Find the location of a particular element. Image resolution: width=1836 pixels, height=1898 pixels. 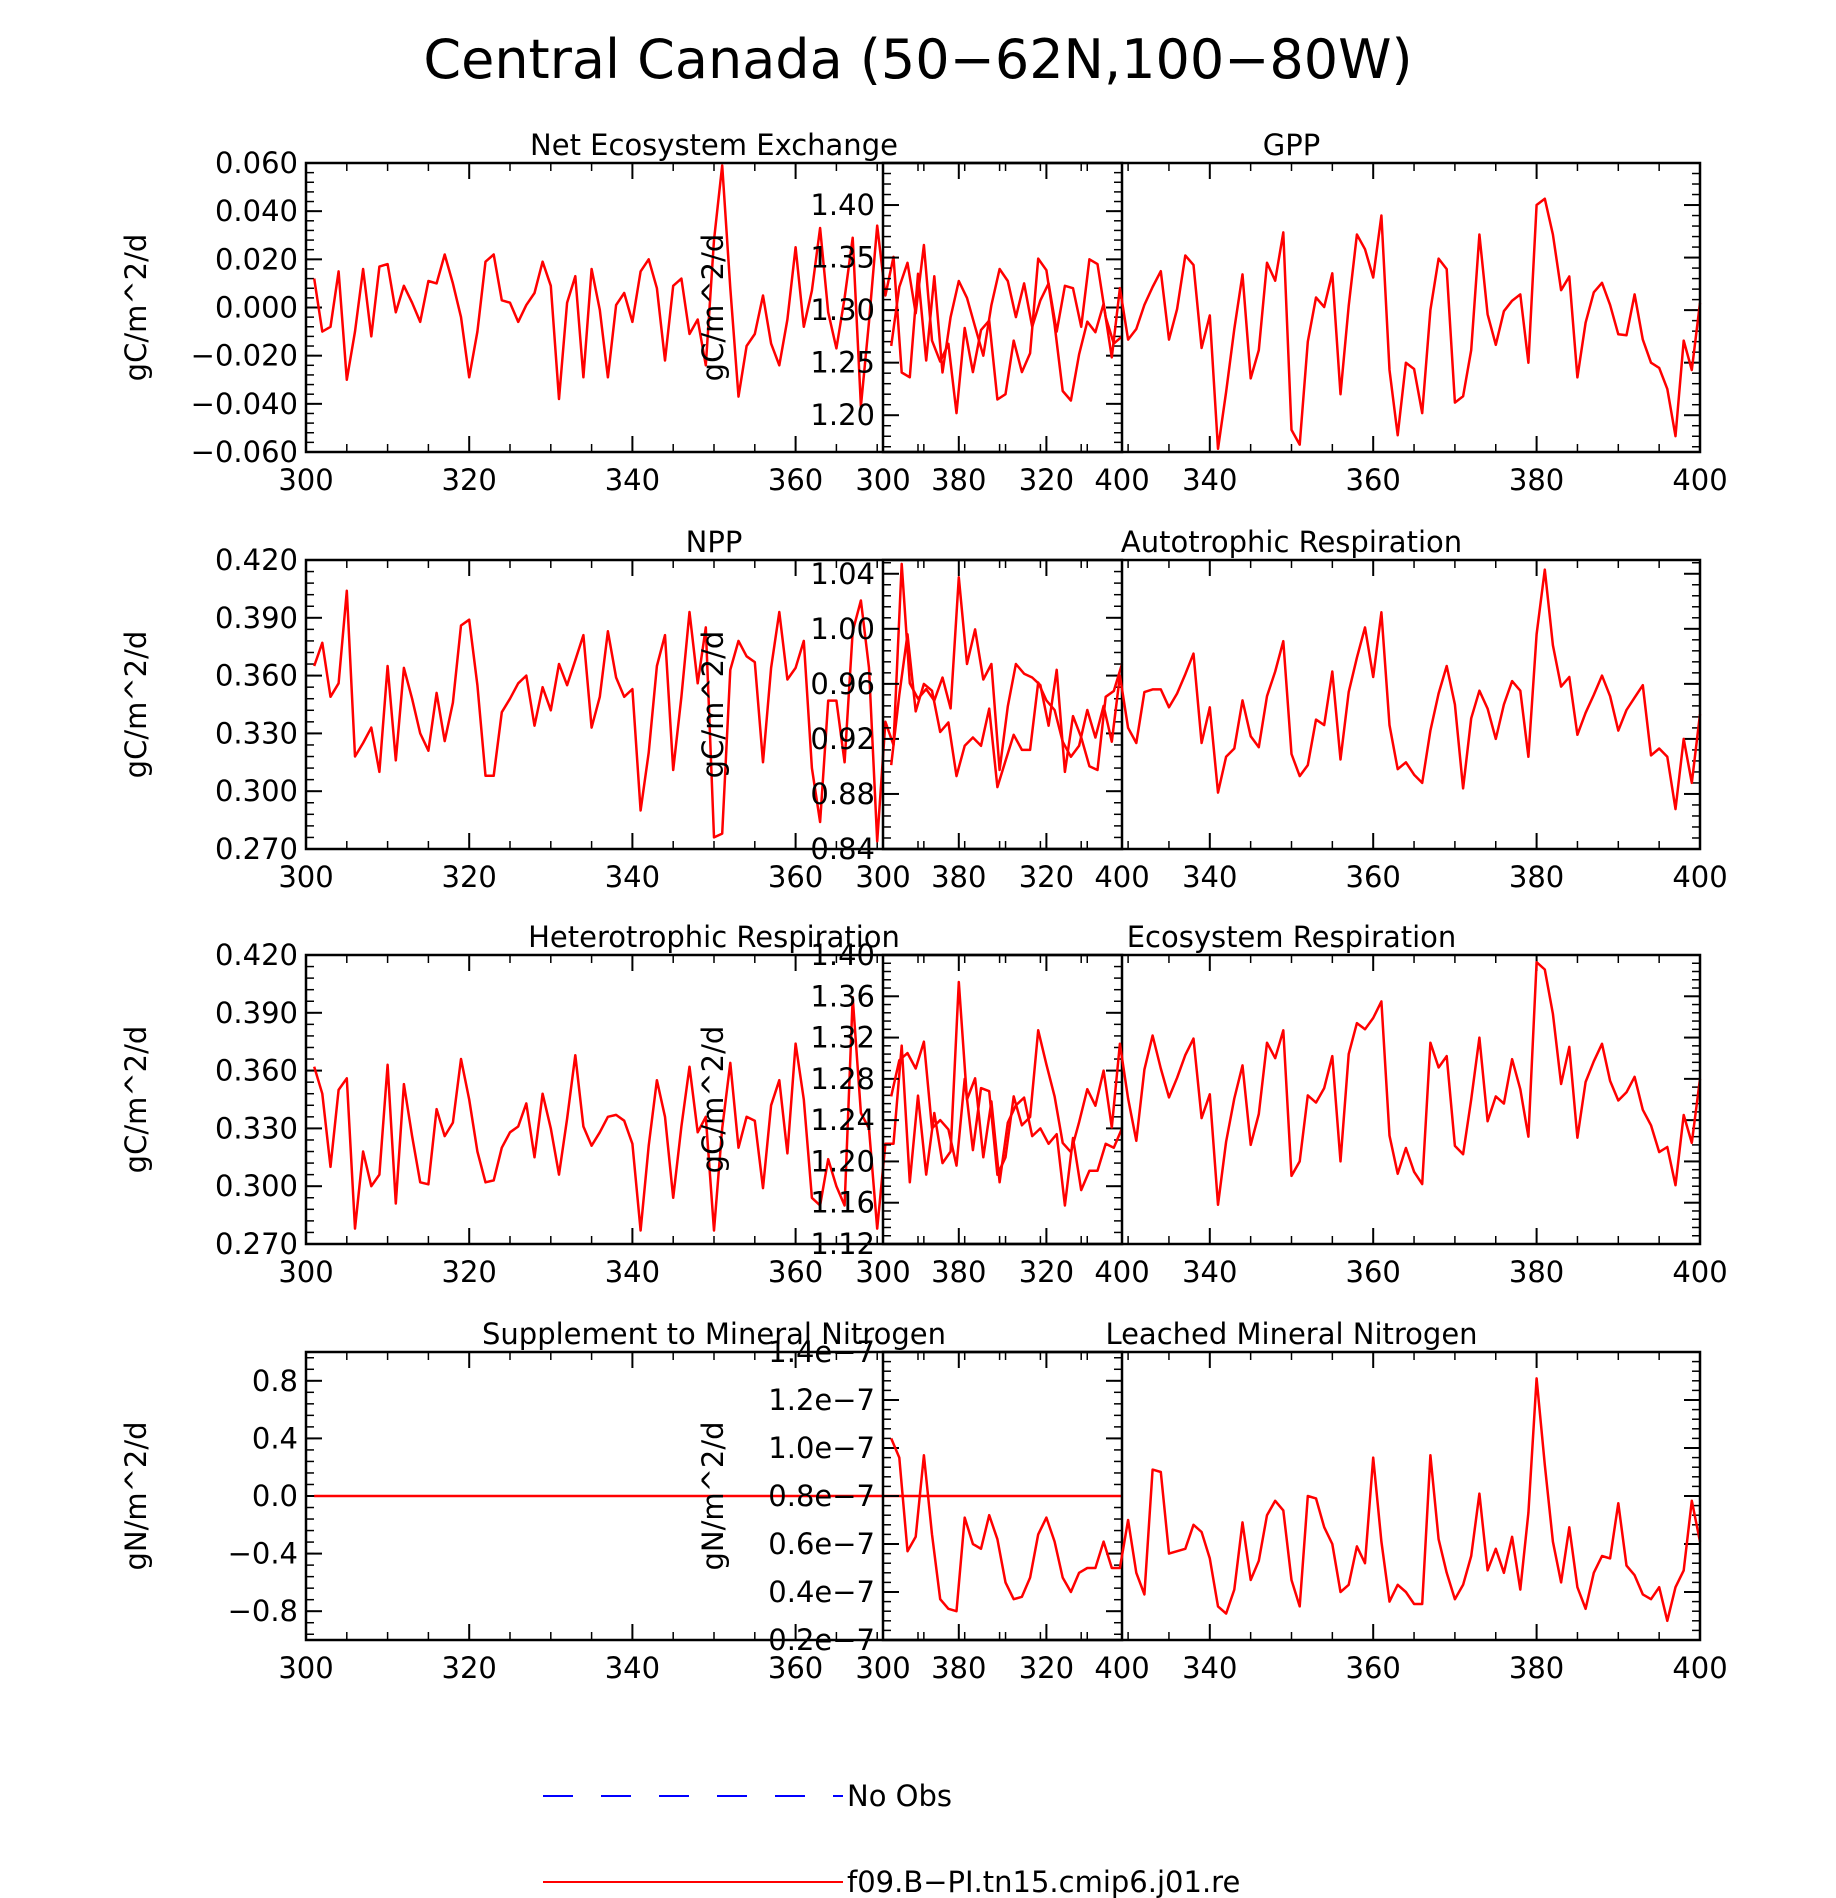

y-tick-label: 0.420 is located at coordinates (256, 560).